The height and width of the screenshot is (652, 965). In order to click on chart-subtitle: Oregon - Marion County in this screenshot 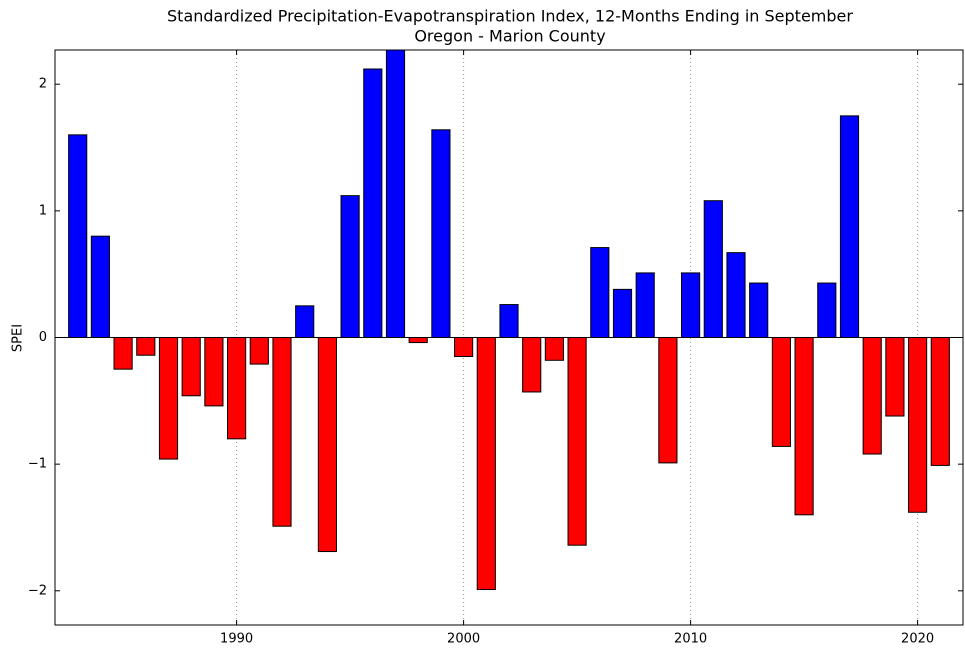, I will do `click(509, 36)`.